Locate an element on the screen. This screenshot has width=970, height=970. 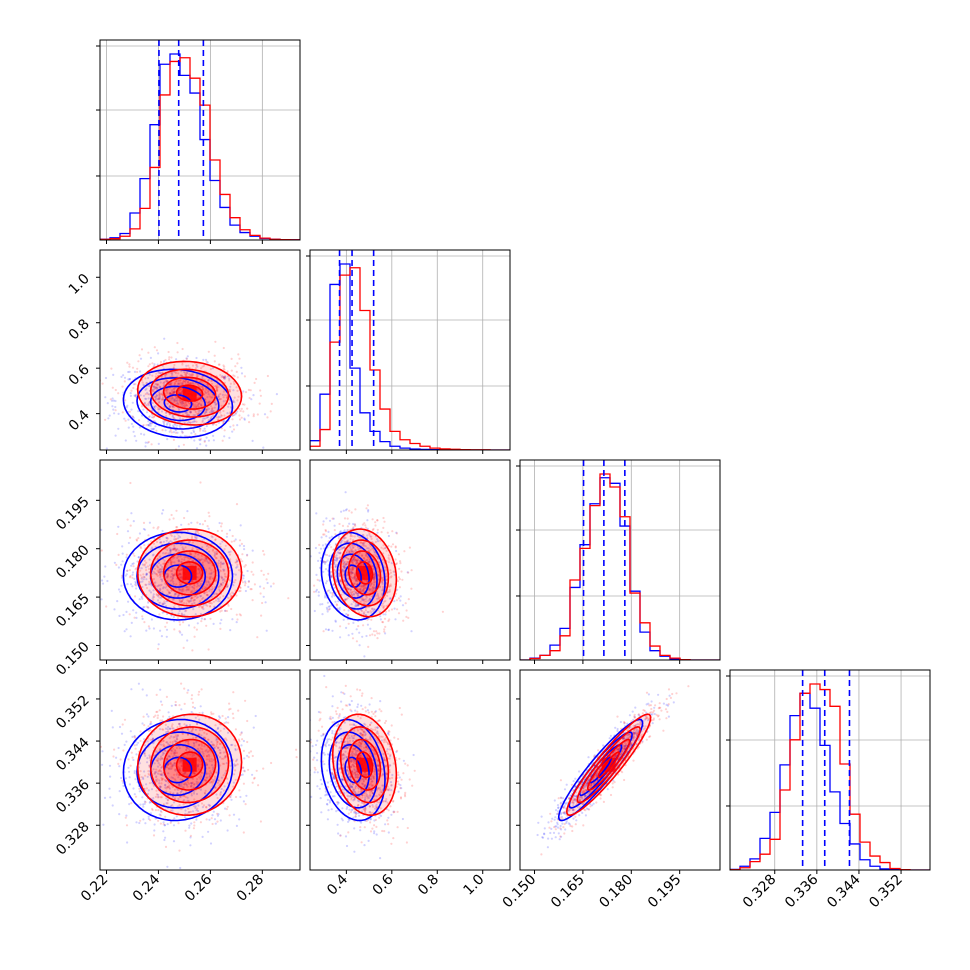
panel-frame is located at coordinates (200, 350).